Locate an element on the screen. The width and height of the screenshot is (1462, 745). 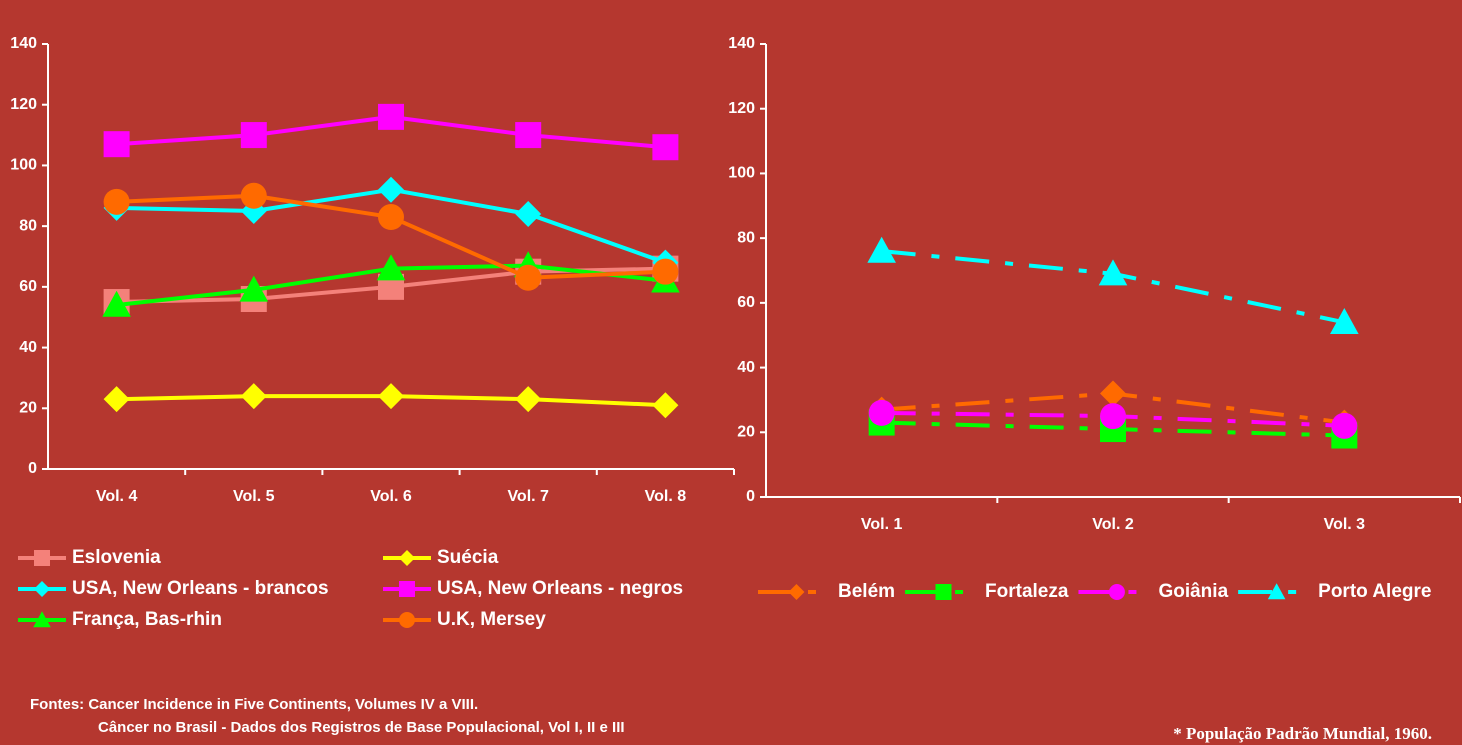
legend-label: USA, New Orleans - negros is located at coordinates (560, 588).